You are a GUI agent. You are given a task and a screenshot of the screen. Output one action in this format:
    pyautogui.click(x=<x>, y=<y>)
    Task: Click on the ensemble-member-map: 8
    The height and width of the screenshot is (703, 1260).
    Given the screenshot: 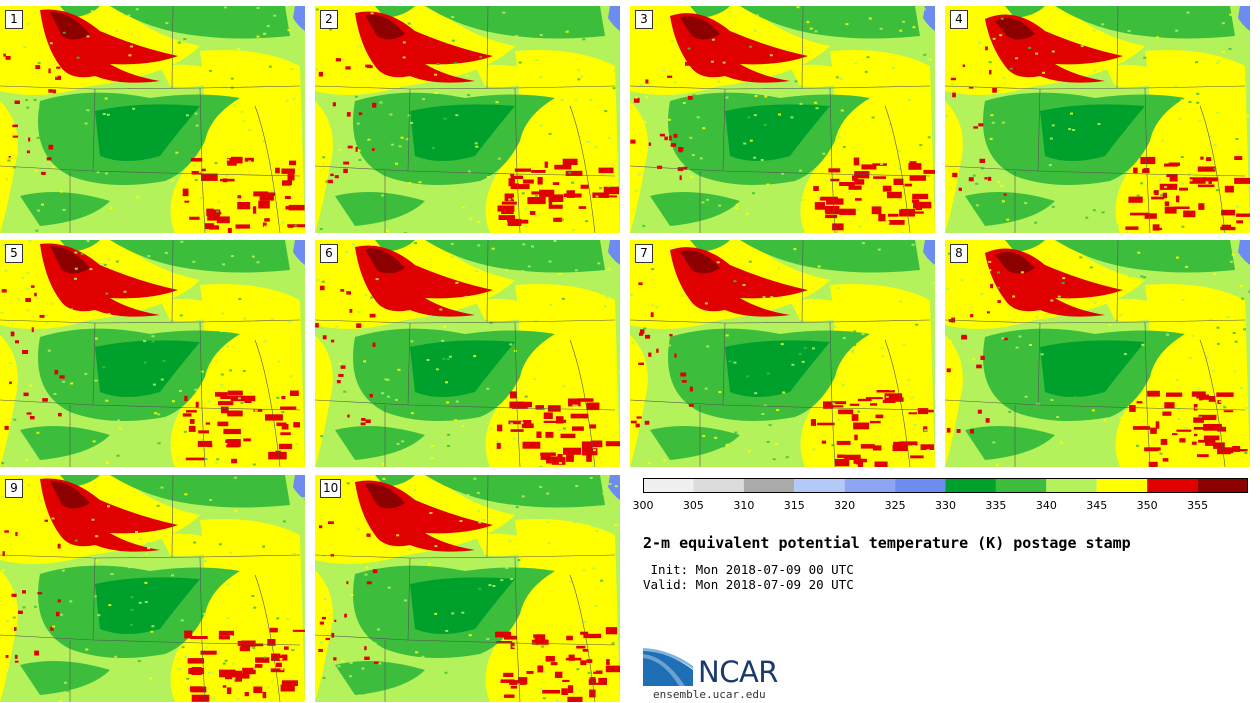 What is the action you would take?
    pyautogui.click(x=1097, y=353)
    